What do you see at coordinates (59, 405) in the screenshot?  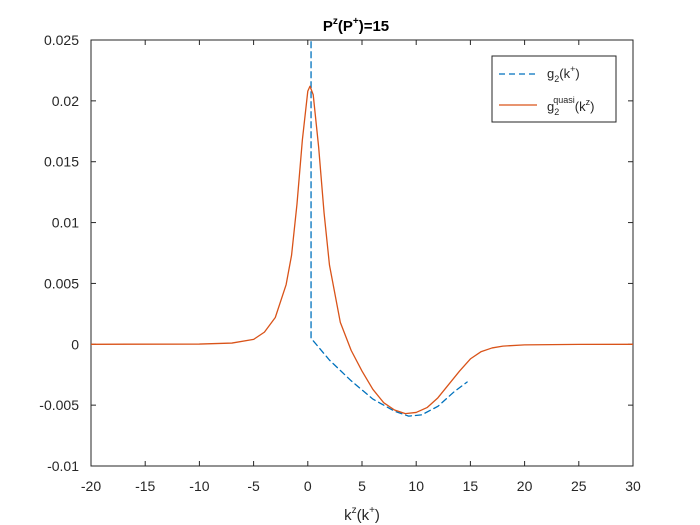 I see `y-tick-label: -0.005` at bounding box center [59, 405].